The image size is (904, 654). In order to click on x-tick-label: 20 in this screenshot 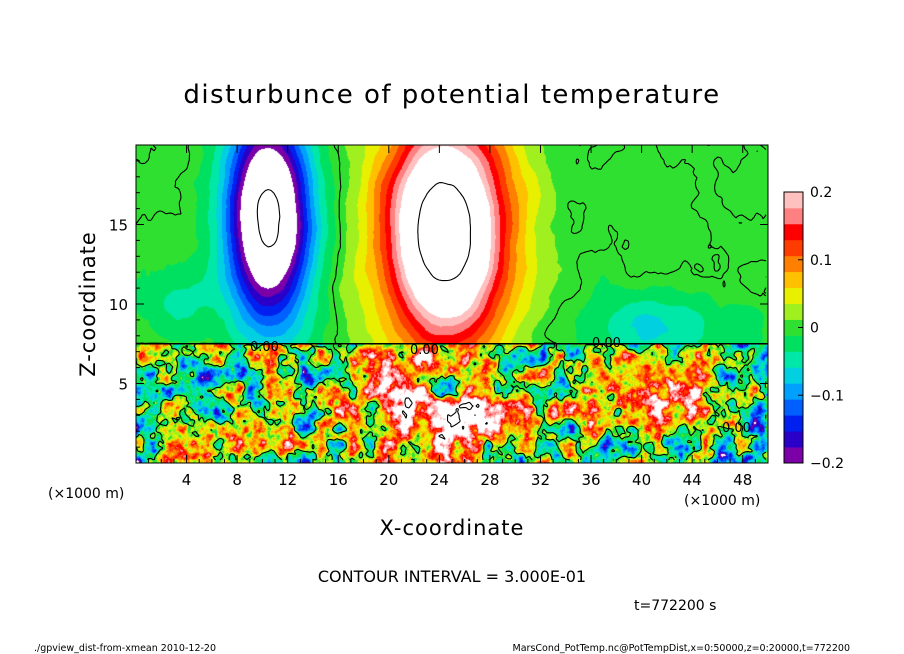, I will do `click(388, 480)`.